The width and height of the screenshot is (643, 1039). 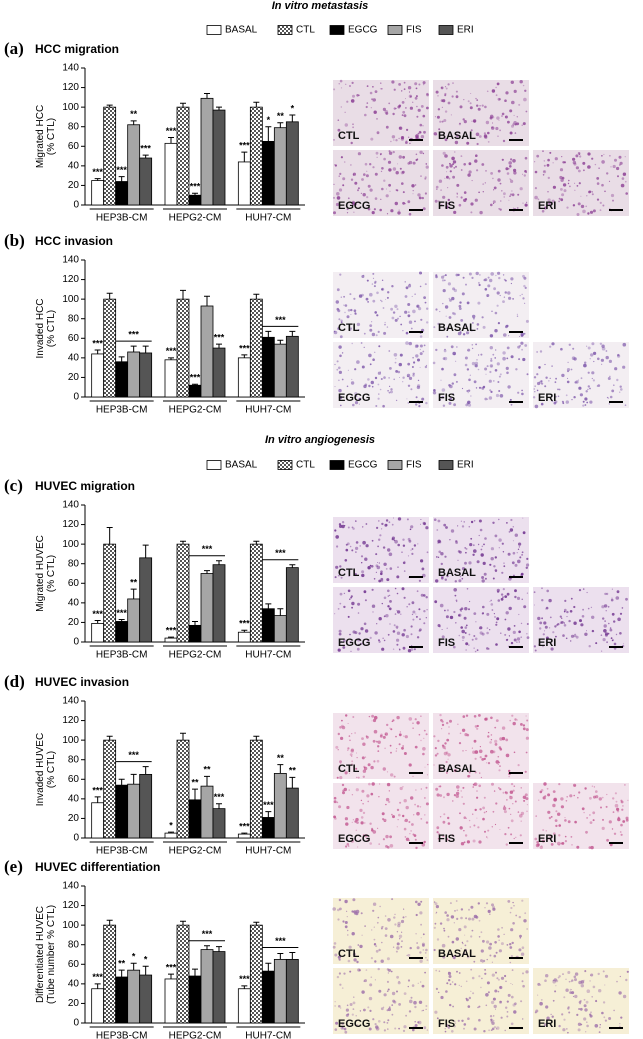 I want to click on legend-swatch, so click(x=395, y=30).